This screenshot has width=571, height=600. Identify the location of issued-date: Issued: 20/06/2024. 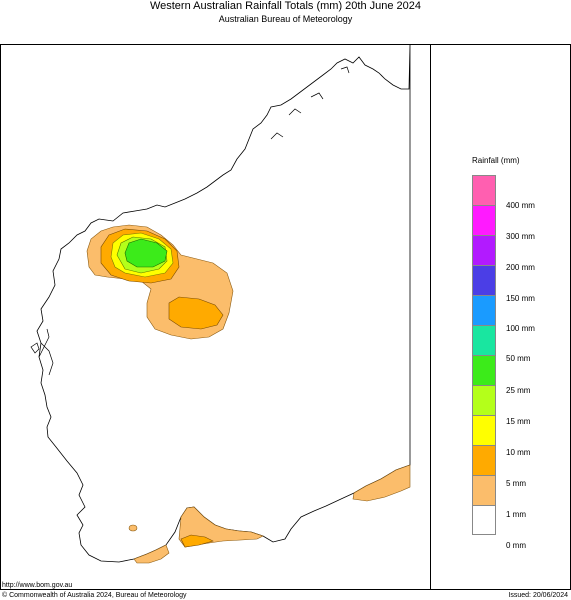
(538, 595).